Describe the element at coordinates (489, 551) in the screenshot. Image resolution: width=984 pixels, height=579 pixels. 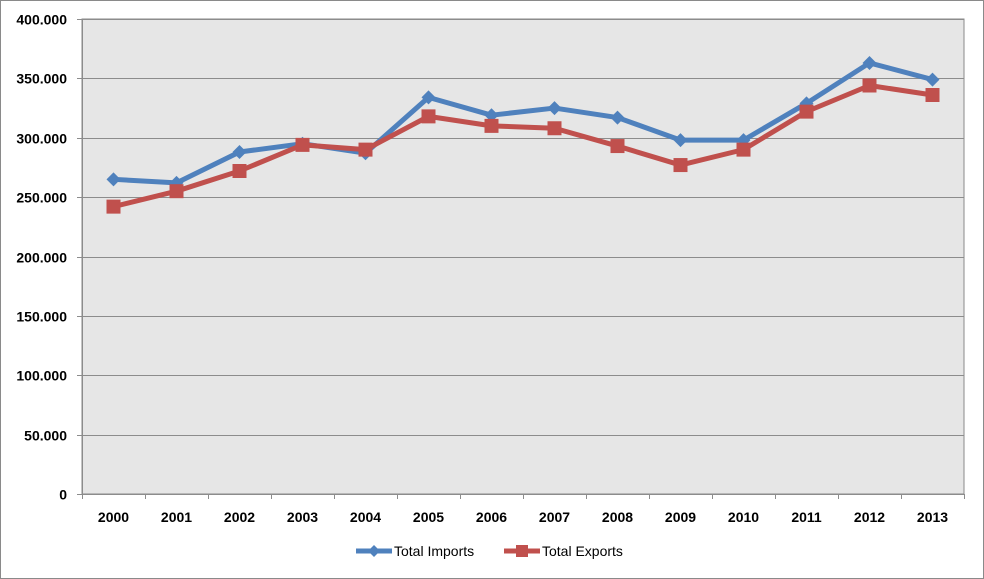
I see `legend: Total Imports Total Exports` at that location.